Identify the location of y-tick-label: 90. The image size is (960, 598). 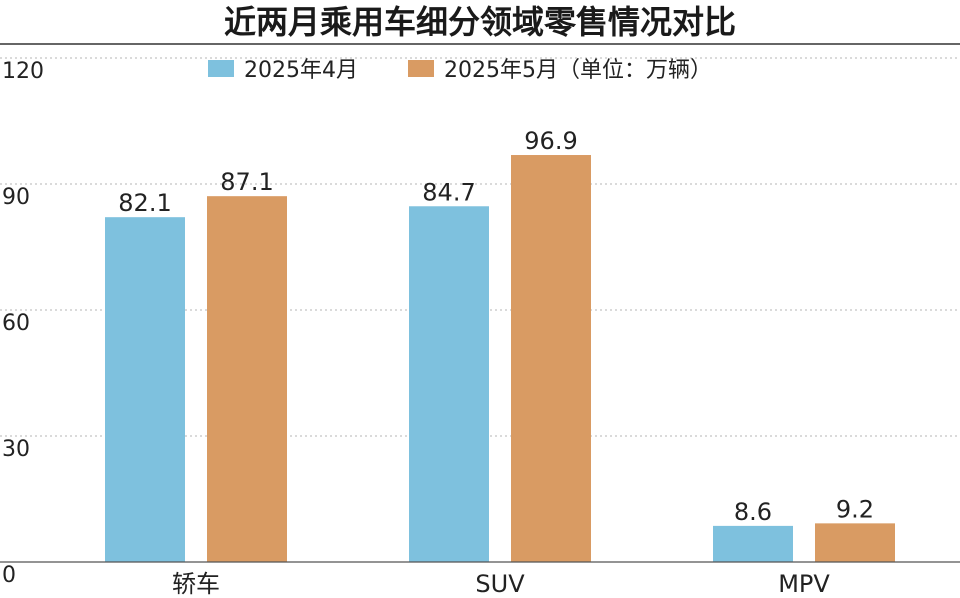
(16, 197).